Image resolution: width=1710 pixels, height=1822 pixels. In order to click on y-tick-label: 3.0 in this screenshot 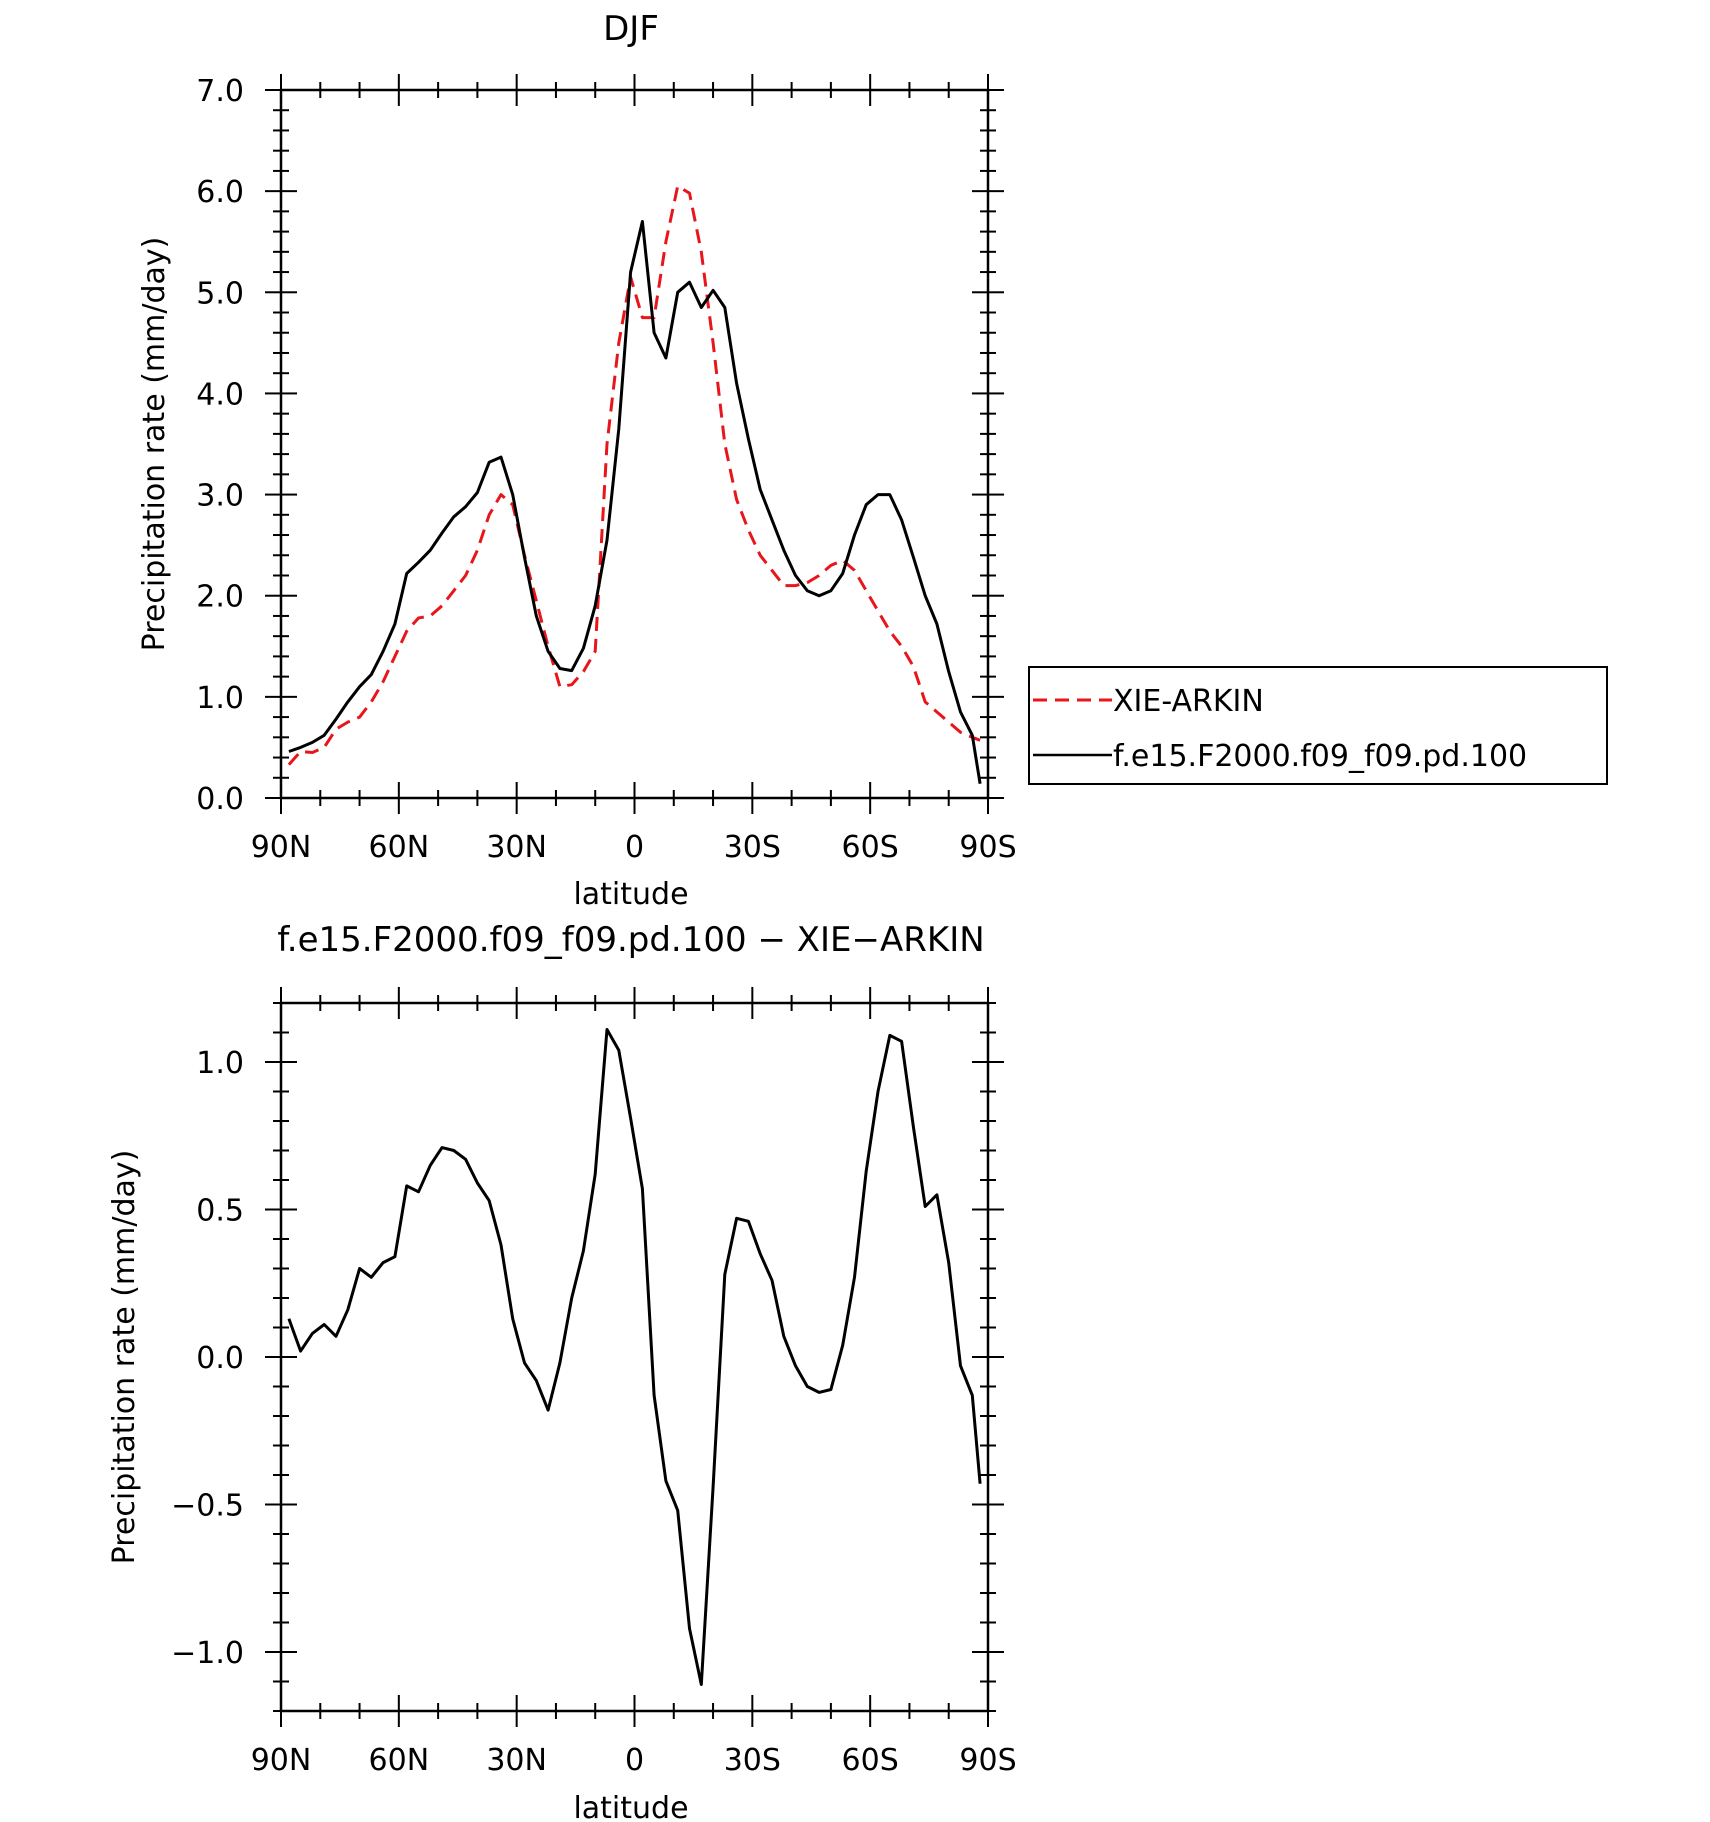, I will do `click(220, 496)`.